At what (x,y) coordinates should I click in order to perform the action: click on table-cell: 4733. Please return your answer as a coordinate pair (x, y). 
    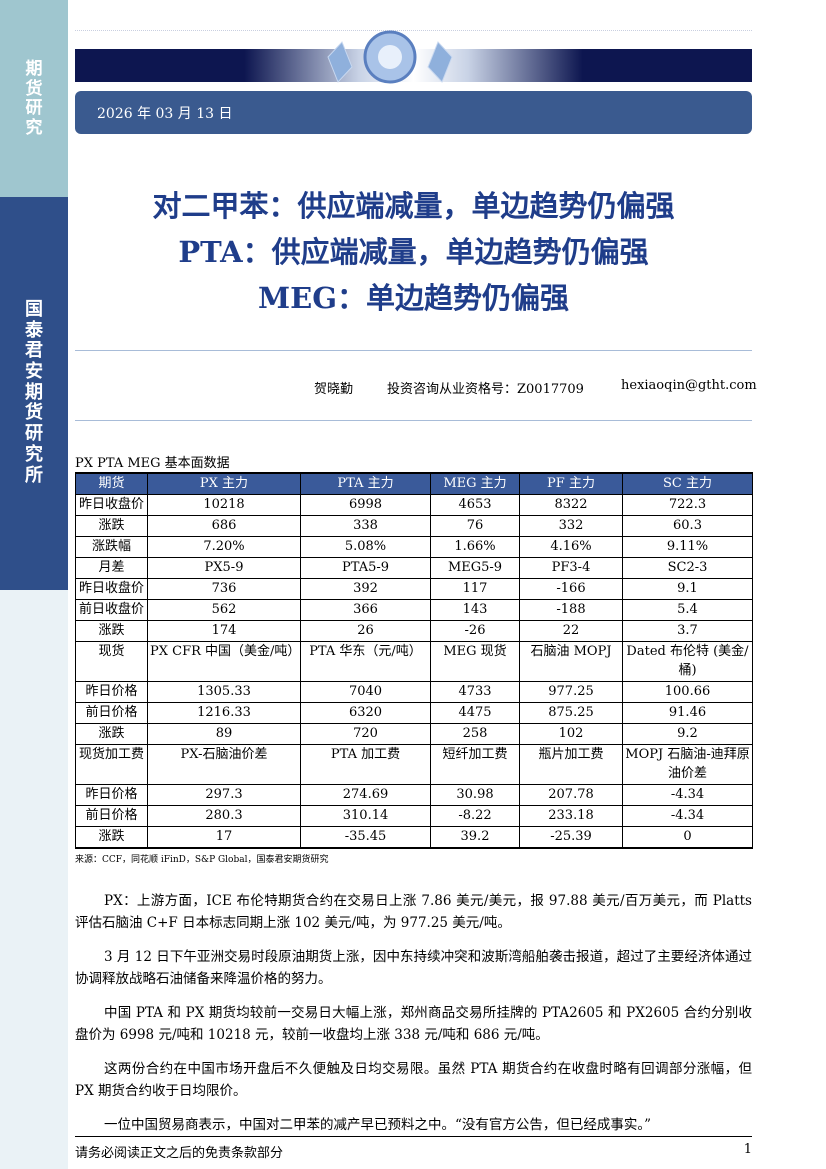
    Looking at the image, I should click on (475, 692).